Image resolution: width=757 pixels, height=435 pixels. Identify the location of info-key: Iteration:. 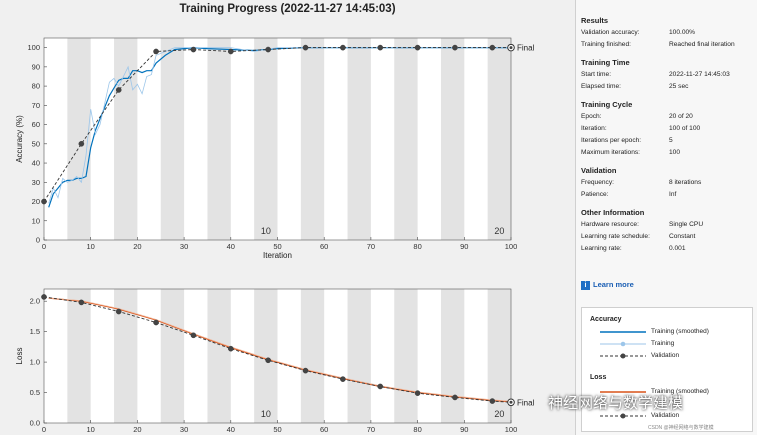
(594, 128).